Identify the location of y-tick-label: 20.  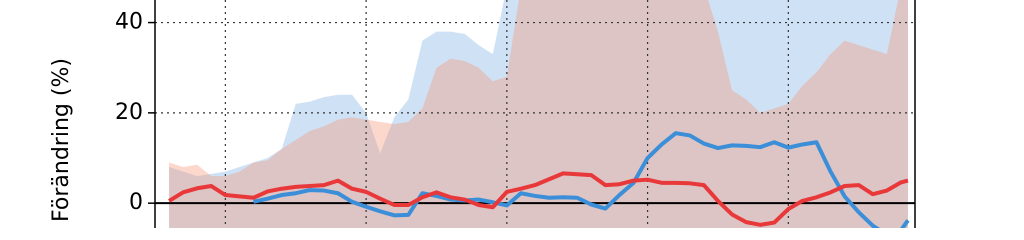
(129, 112).